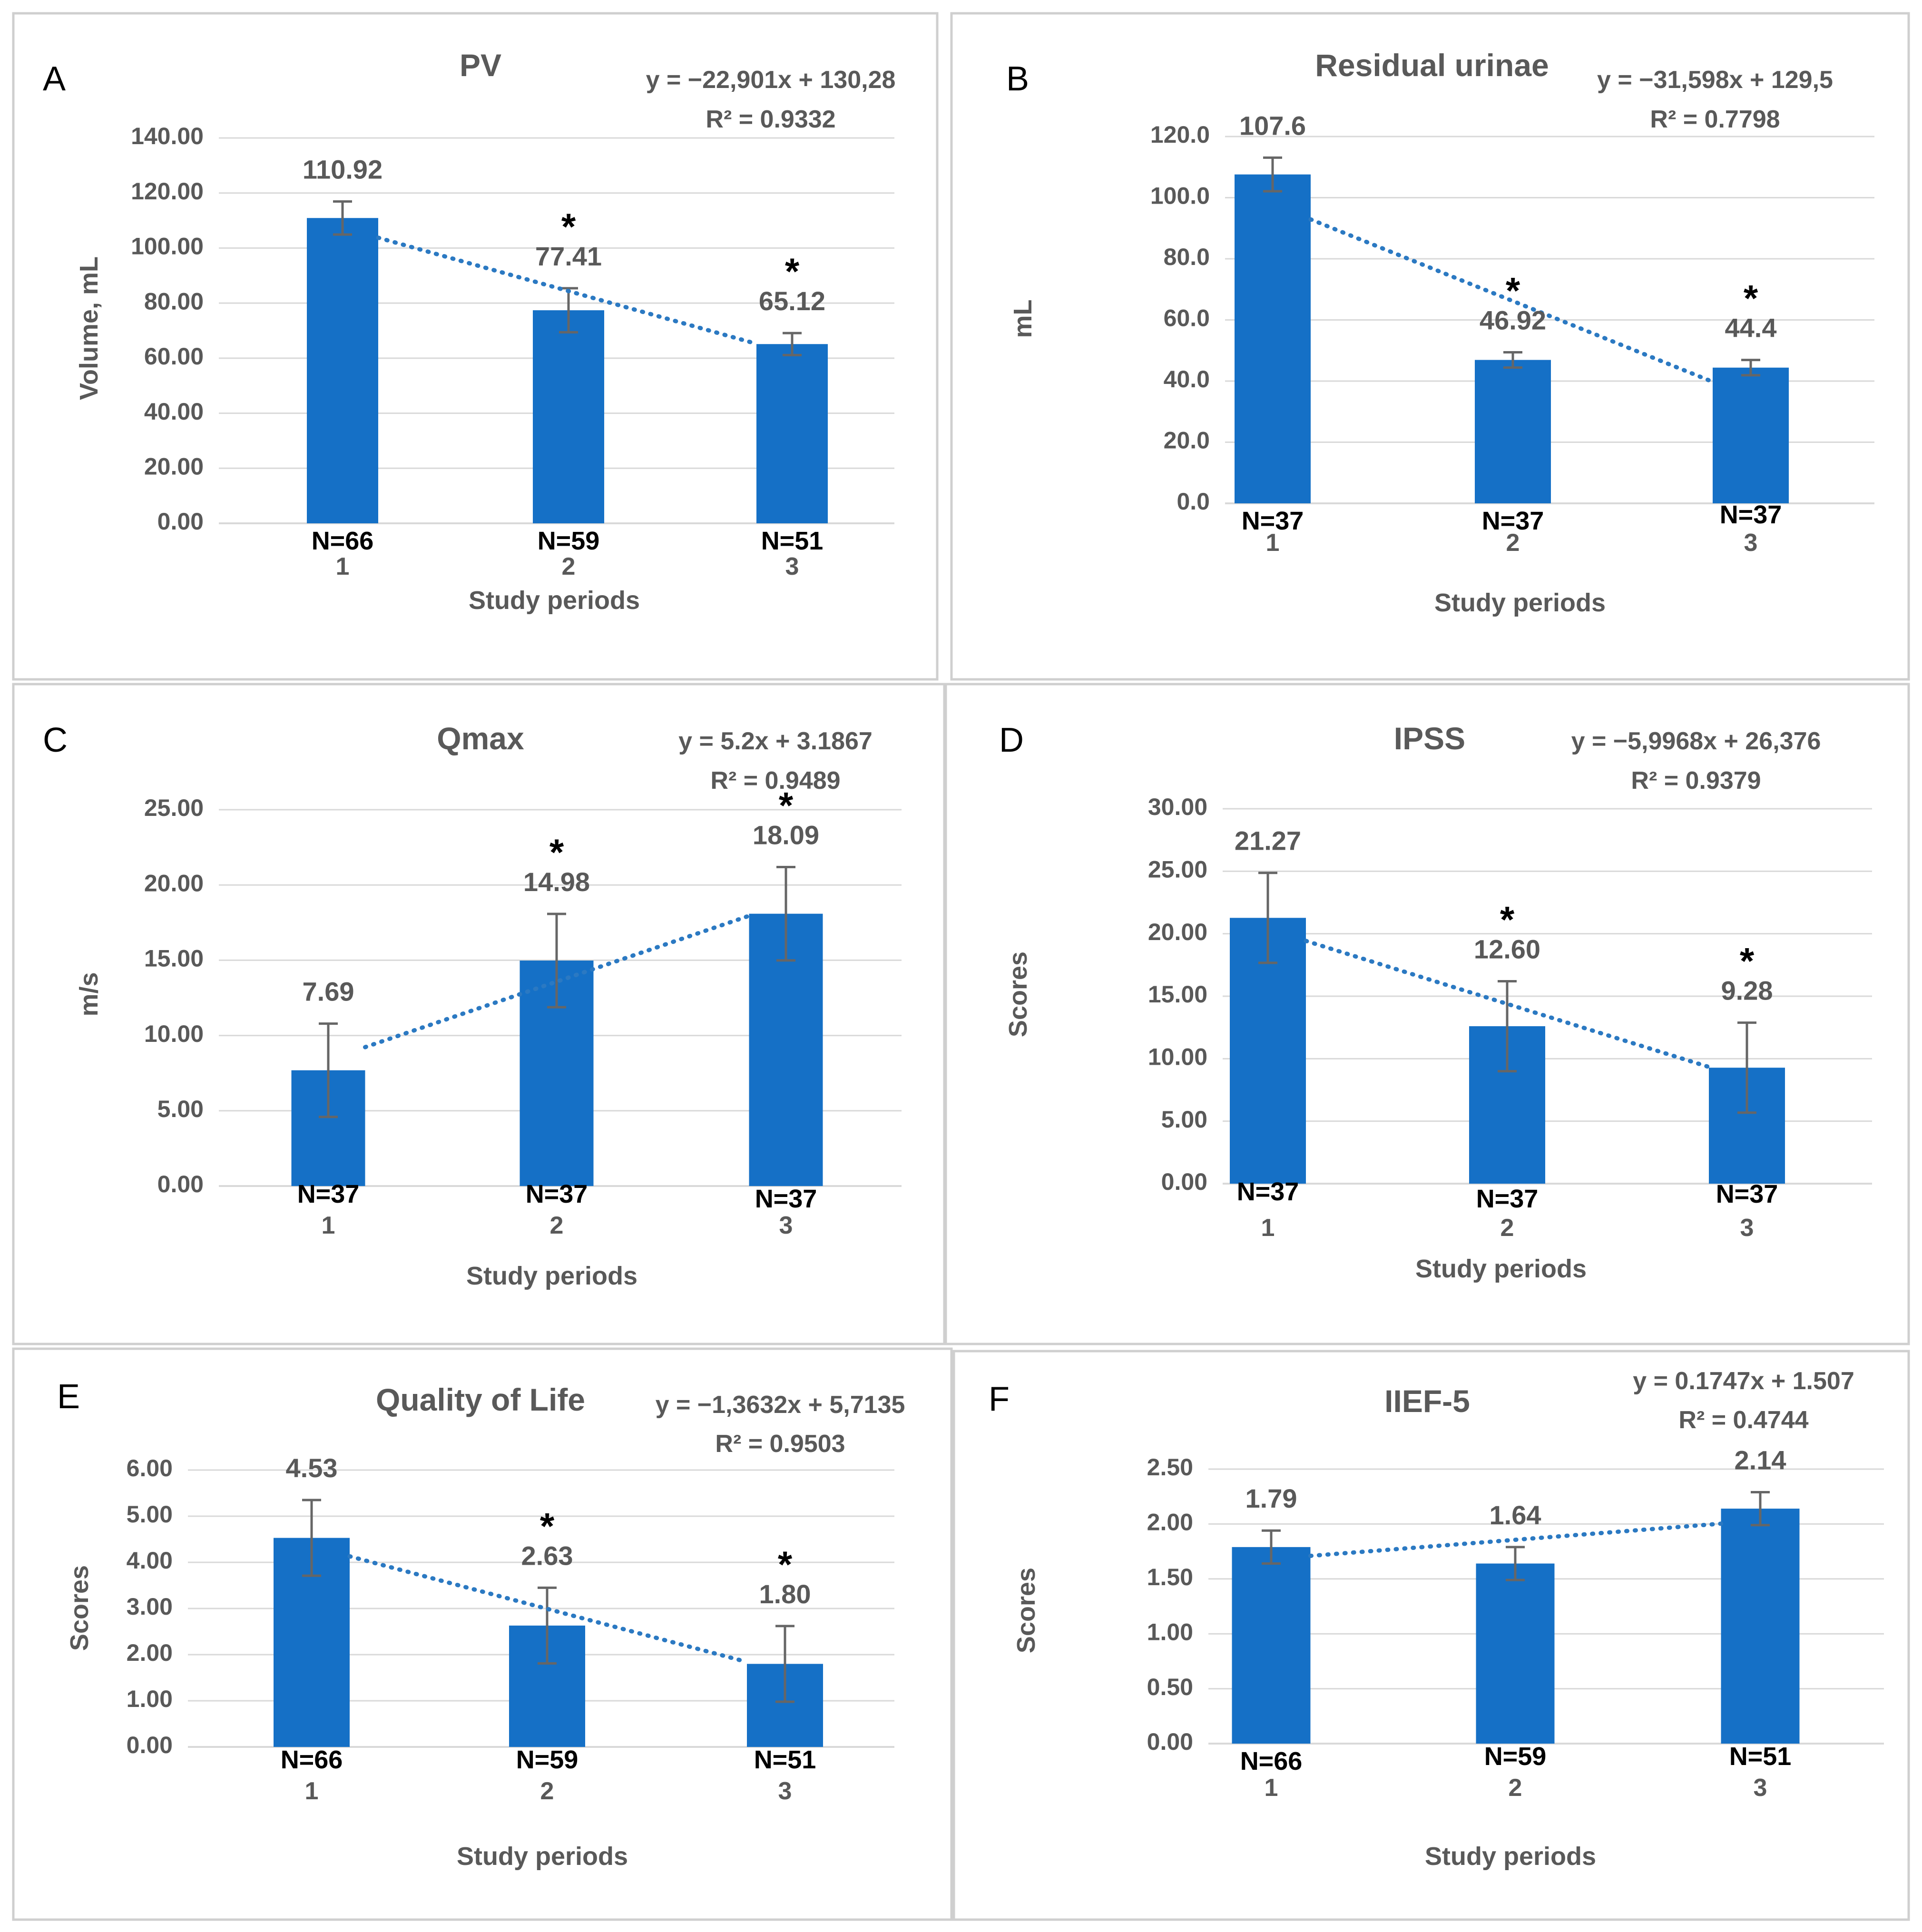  What do you see at coordinates (1177, 869) in the screenshot?
I see `y-tick-label: 25.00` at bounding box center [1177, 869].